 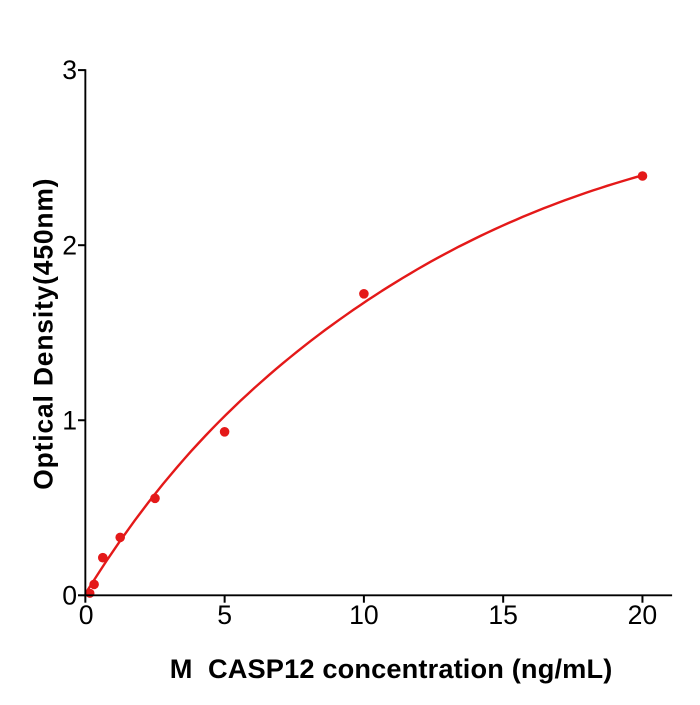 I want to click on svg-text: 2, so click(x=69, y=245).